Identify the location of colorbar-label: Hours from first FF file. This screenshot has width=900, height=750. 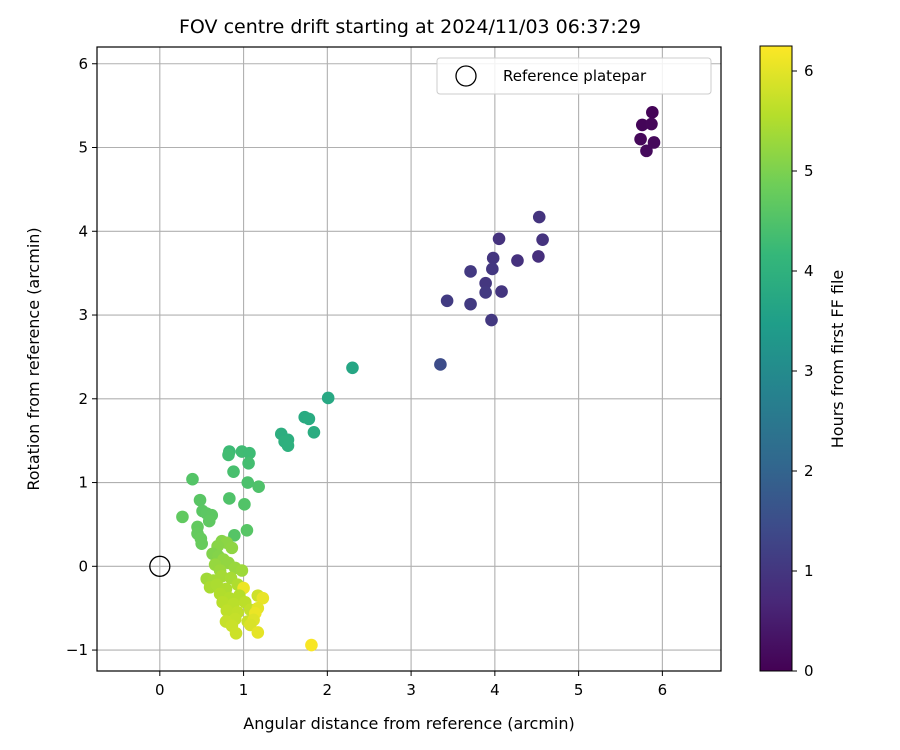
(837, 359).